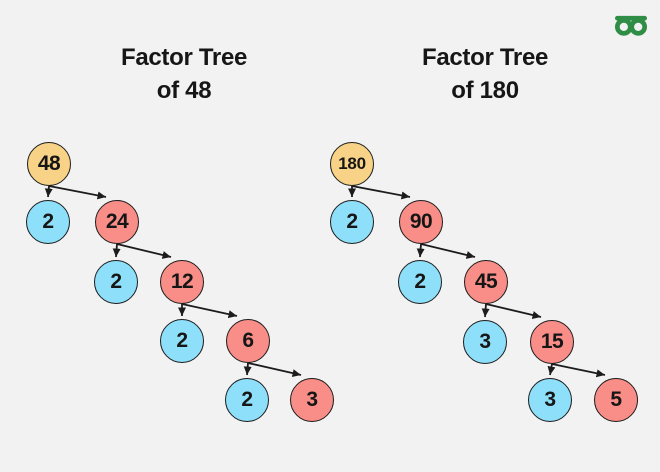 This screenshot has width=660, height=472. Describe the element at coordinates (184, 57) in the screenshot. I see `left-tree-title-line1: Factor Tree` at that location.